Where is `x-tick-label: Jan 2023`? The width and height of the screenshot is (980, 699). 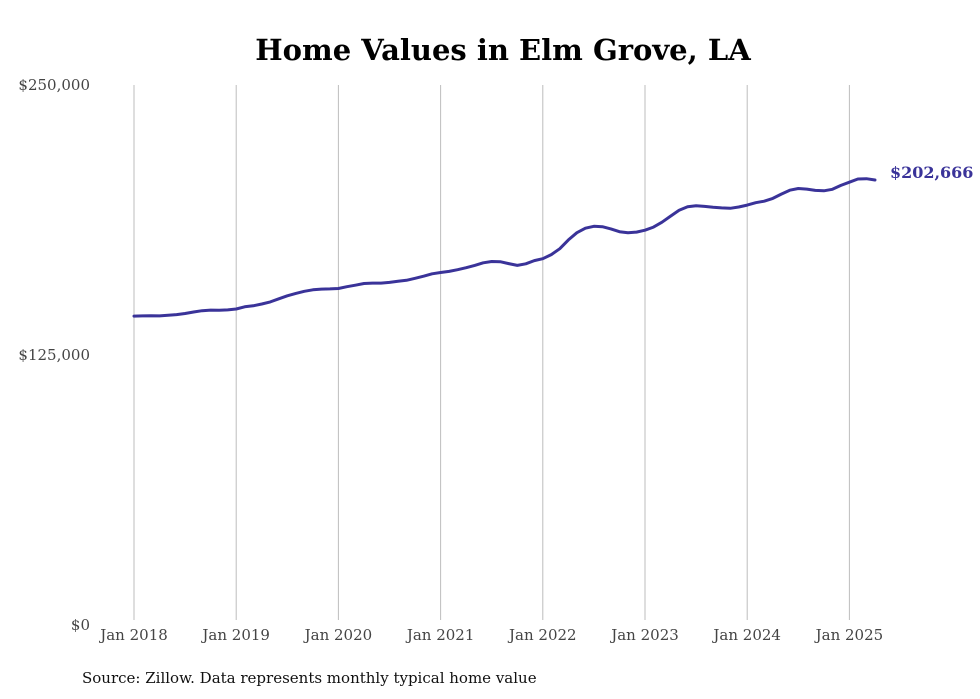 x-tick-label: Jan 2023 is located at coordinates (644, 635).